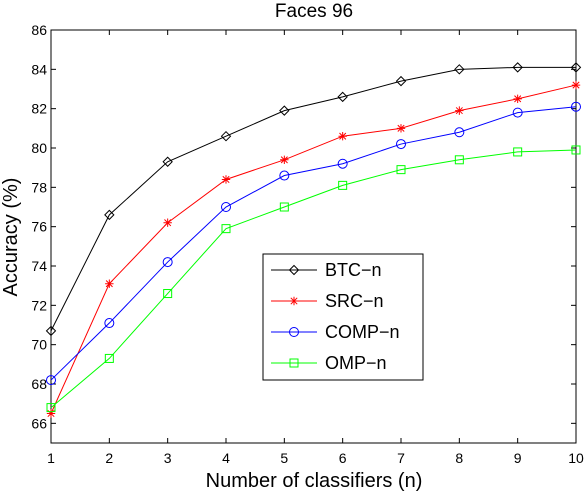  I want to click on x-tick-label: 2, so click(109, 458).